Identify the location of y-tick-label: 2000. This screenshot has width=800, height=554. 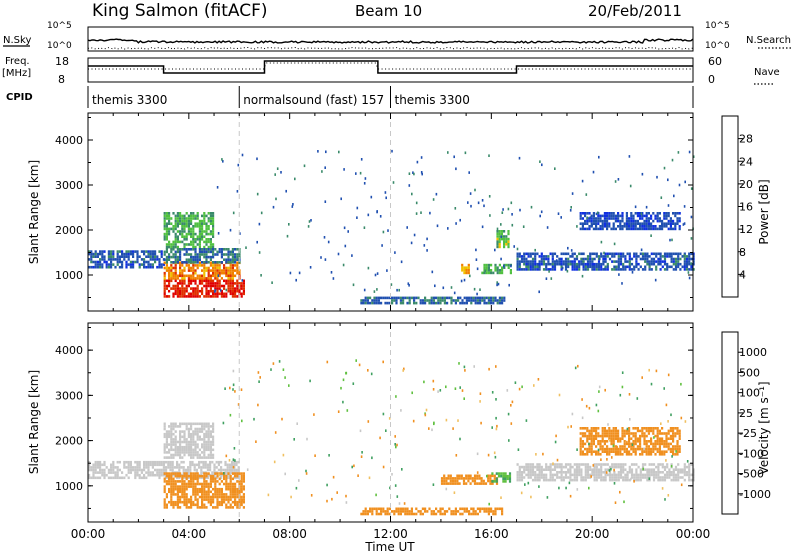
(69, 441).